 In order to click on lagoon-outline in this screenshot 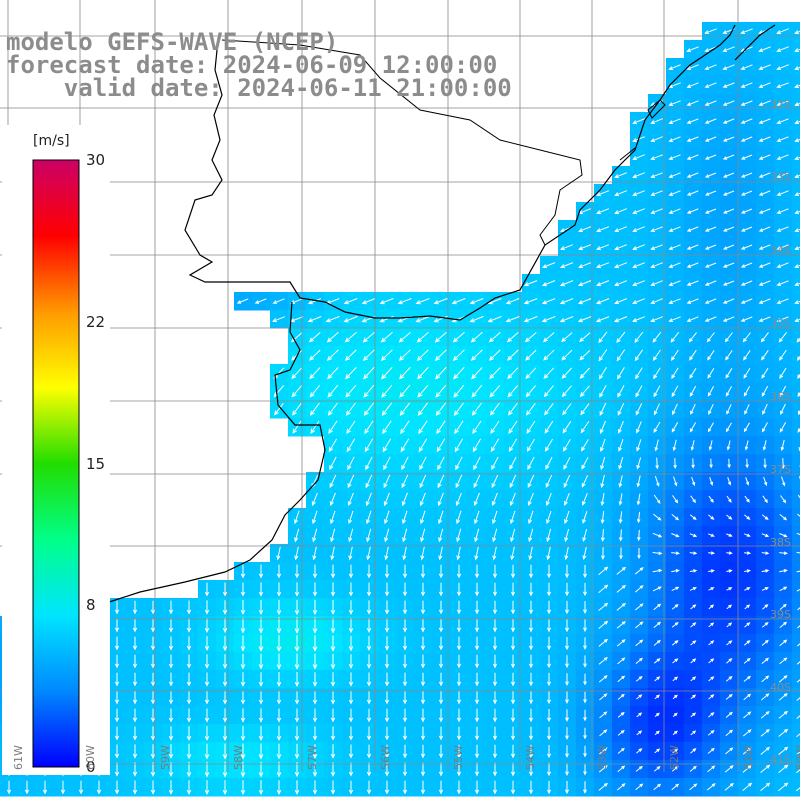, I will do `click(642, 130)`.